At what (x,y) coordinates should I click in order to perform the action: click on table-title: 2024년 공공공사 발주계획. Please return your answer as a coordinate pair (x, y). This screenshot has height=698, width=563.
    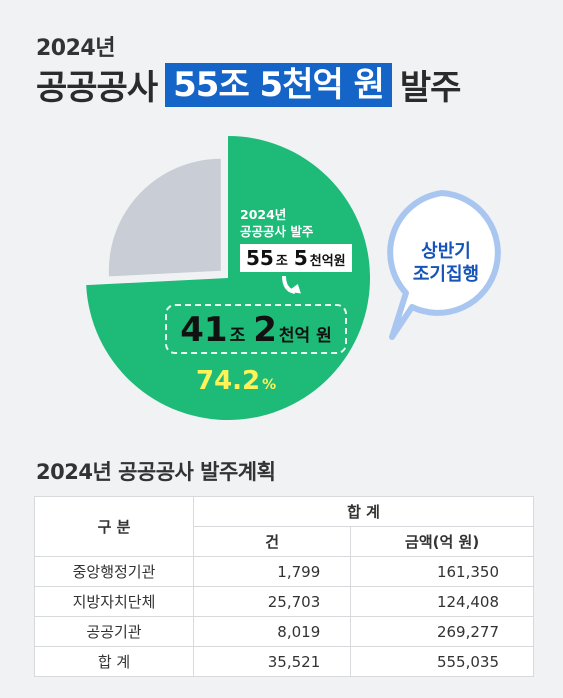
    Looking at the image, I should click on (156, 472).